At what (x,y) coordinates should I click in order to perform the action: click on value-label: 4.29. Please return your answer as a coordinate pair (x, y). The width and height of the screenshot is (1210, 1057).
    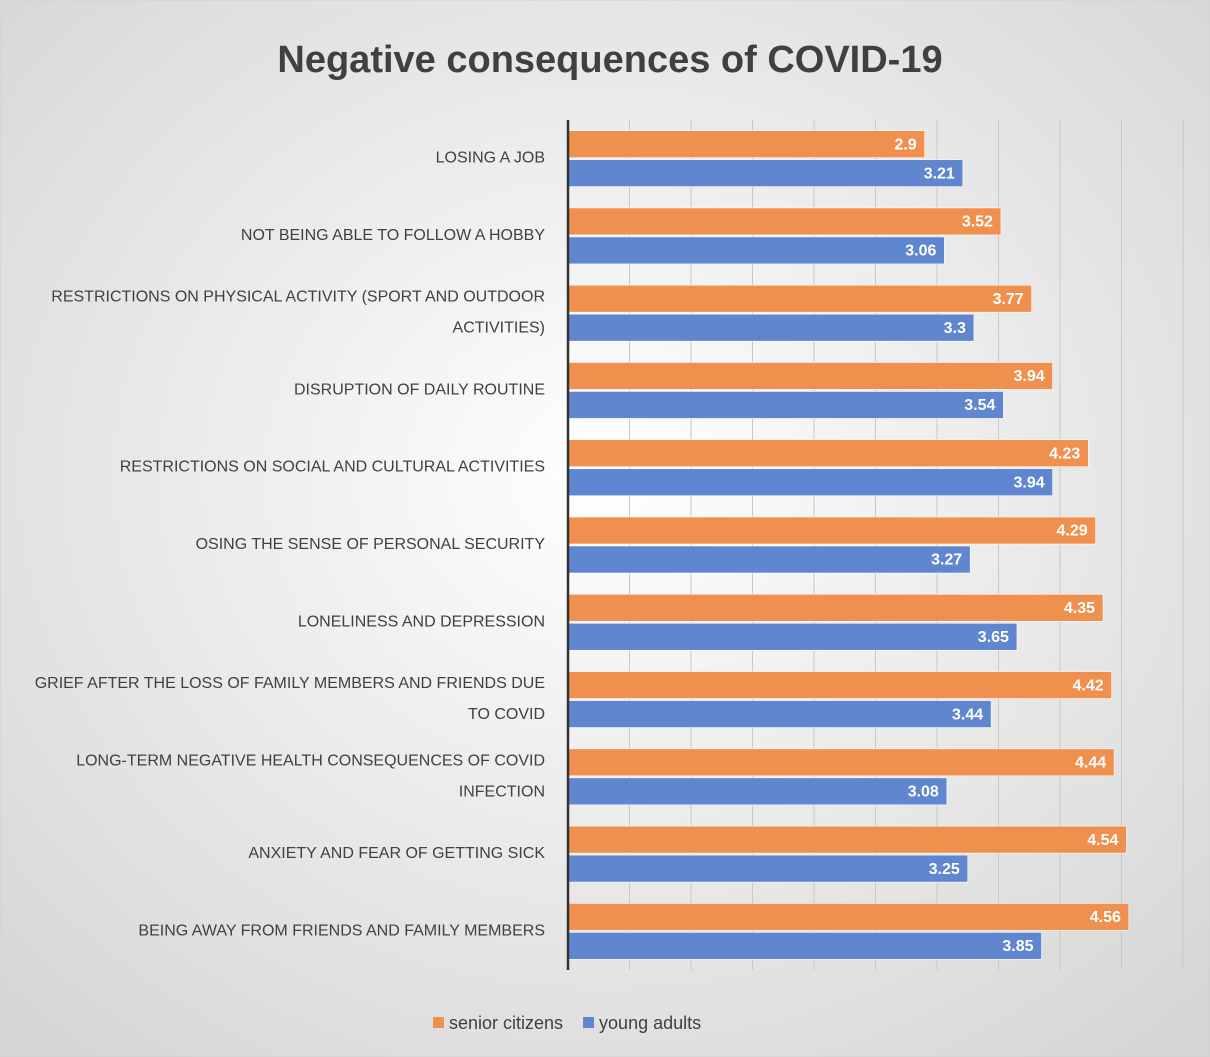
    Looking at the image, I should click on (1072, 531).